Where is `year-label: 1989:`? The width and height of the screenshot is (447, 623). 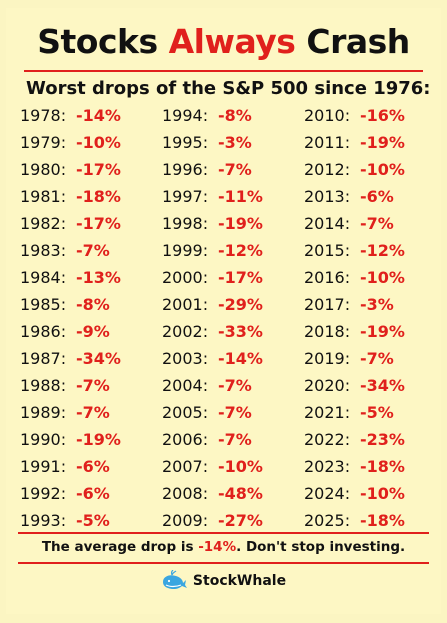 year-label: 1989: is located at coordinates (43, 412).